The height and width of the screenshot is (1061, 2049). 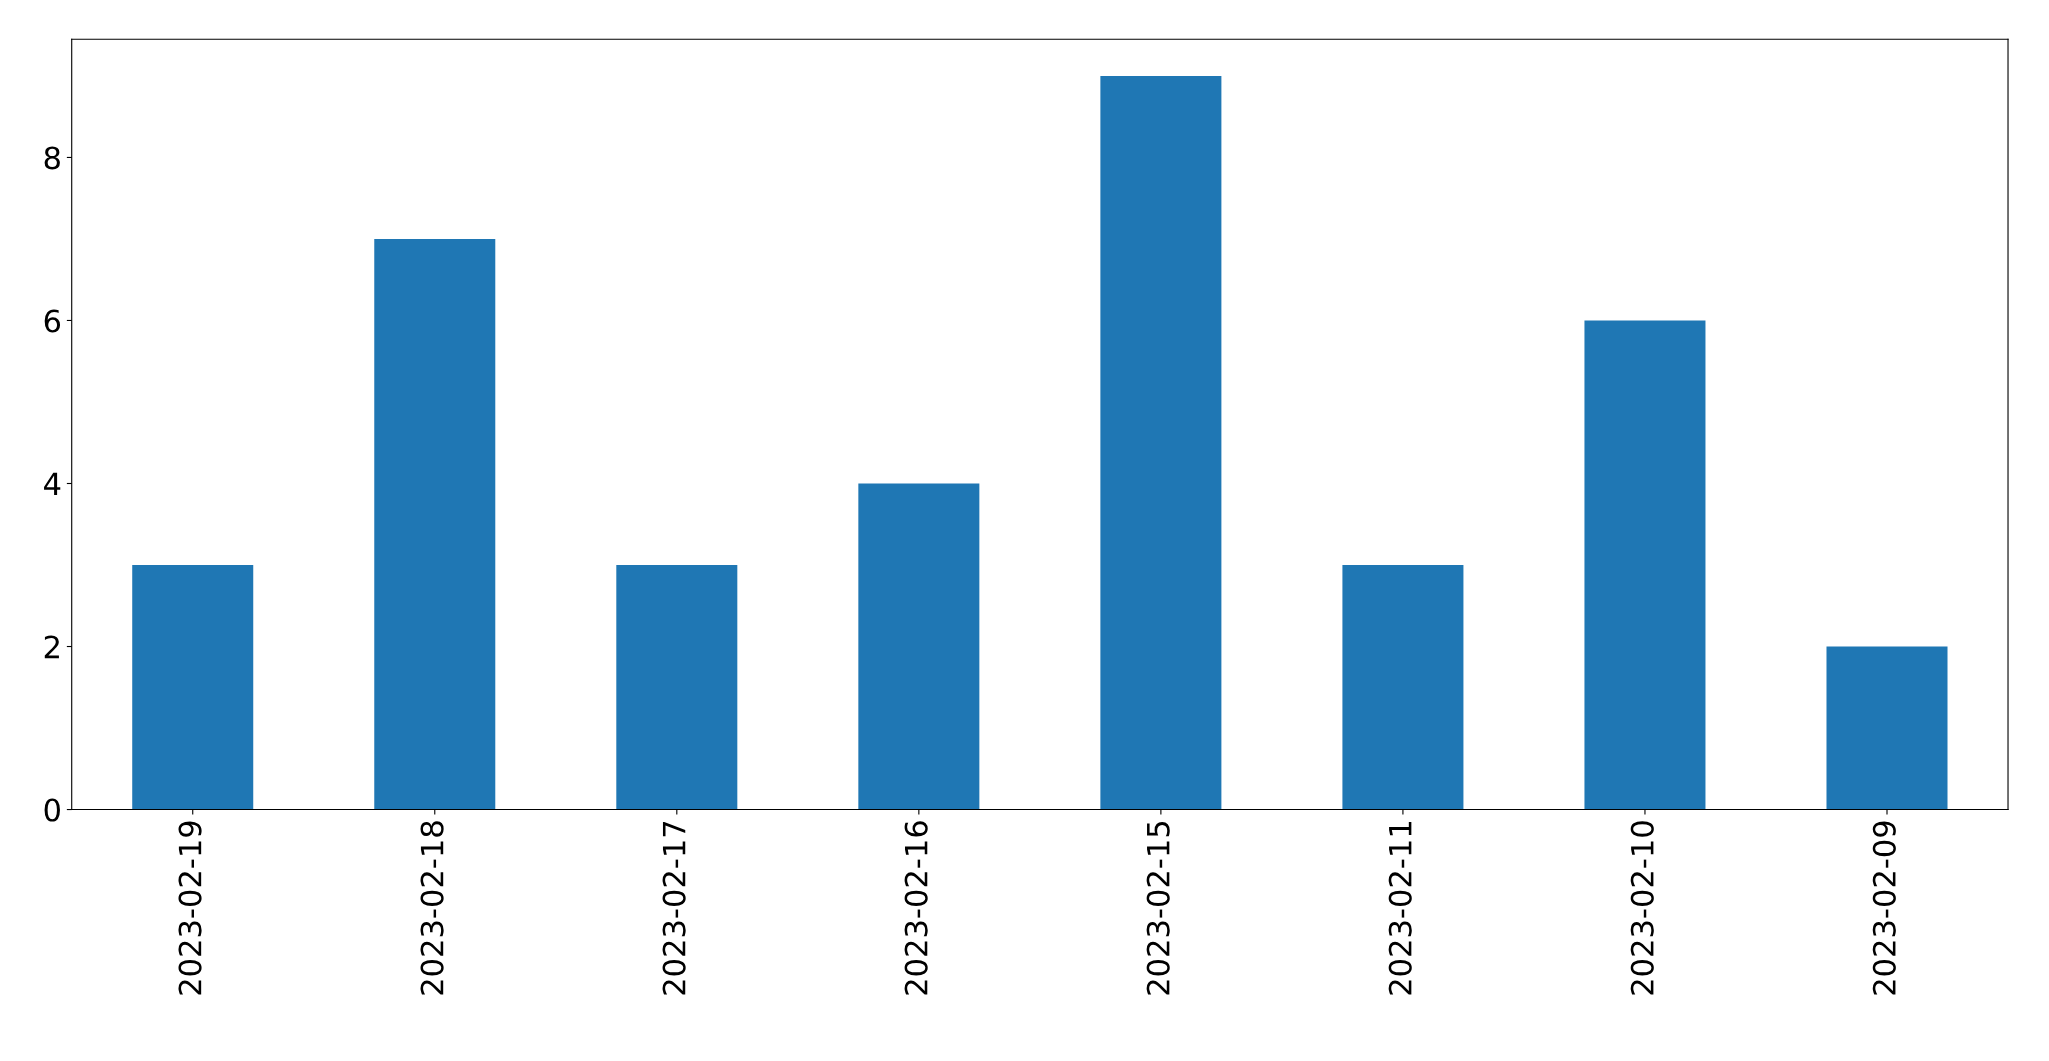 What do you see at coordinates (52, 810) in the screenshot?
I see `y-tick-label: 0` at bounding box center [52, 810].